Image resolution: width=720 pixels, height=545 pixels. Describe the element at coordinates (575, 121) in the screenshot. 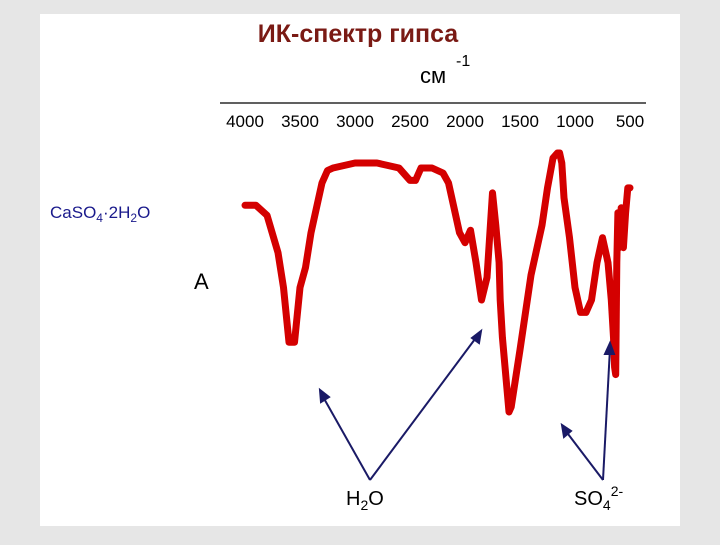

I see `x-tick-label: 1000` at that location.